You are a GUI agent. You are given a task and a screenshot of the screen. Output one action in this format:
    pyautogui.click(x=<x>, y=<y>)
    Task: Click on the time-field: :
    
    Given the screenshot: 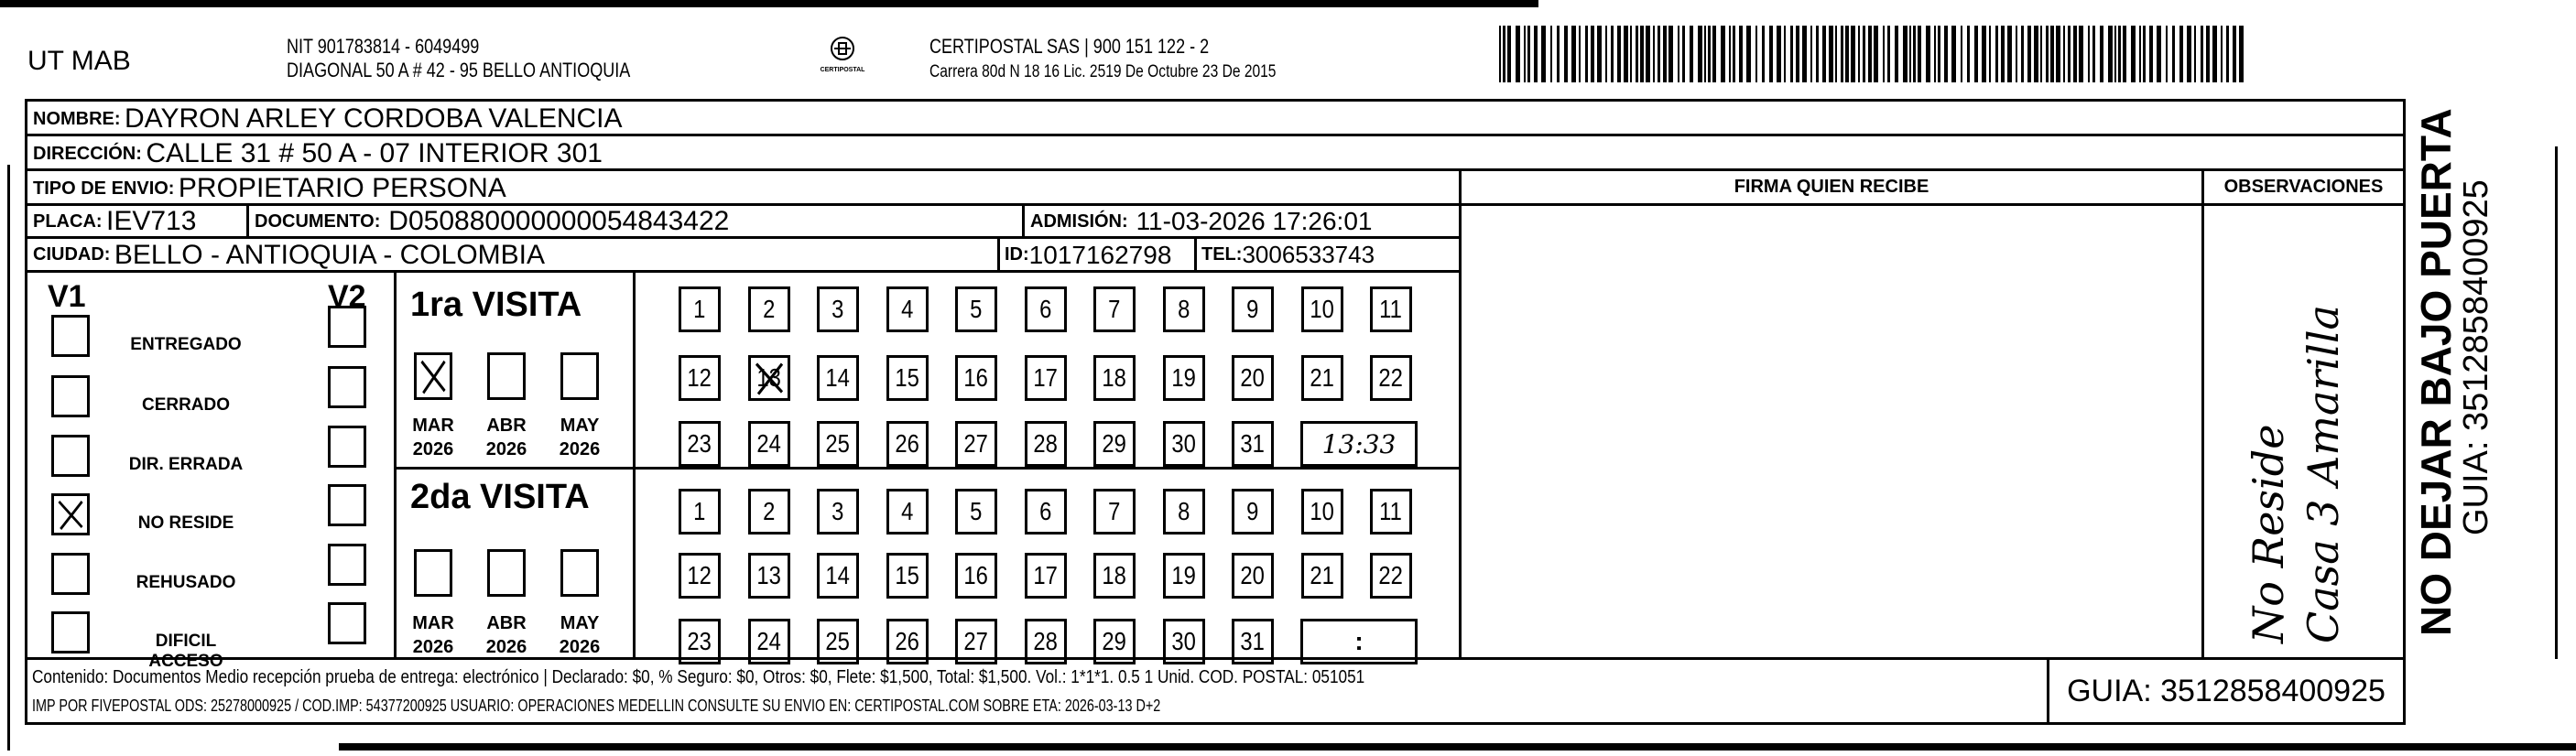 What is the action you would take?
    pyautogui.click(x=1359, y=641)
    